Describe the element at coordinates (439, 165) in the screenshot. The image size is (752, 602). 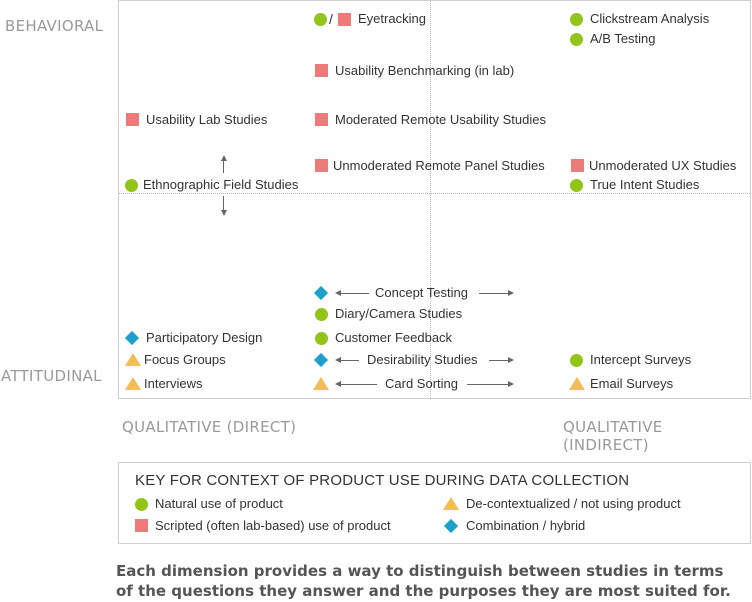
I see `method-label: Unmoderated Remote Panel Studies` at that location.